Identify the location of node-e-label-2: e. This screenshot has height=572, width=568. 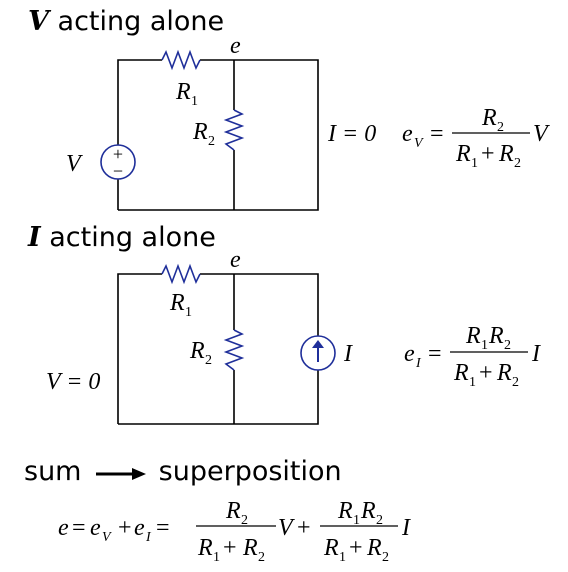
(235, 260).